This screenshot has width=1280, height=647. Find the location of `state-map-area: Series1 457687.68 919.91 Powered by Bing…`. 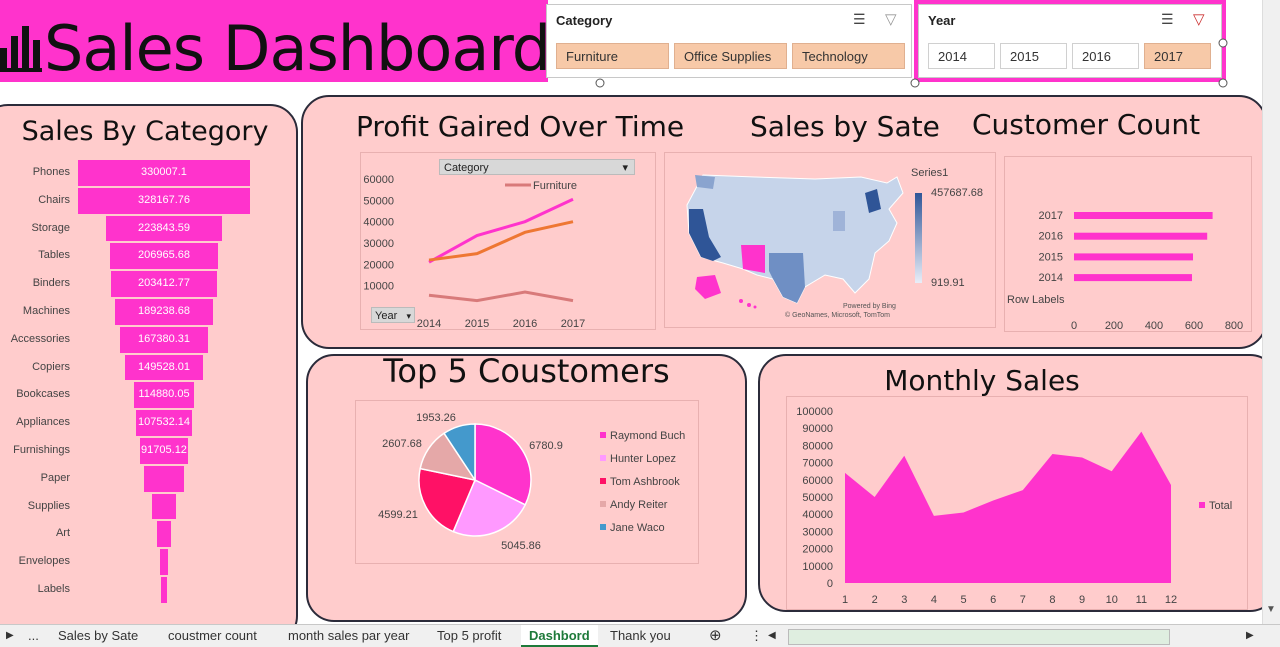

state-map-area: Series1 457687.68 919.91 Powered by Bing… is located at coordinates (830, 240).